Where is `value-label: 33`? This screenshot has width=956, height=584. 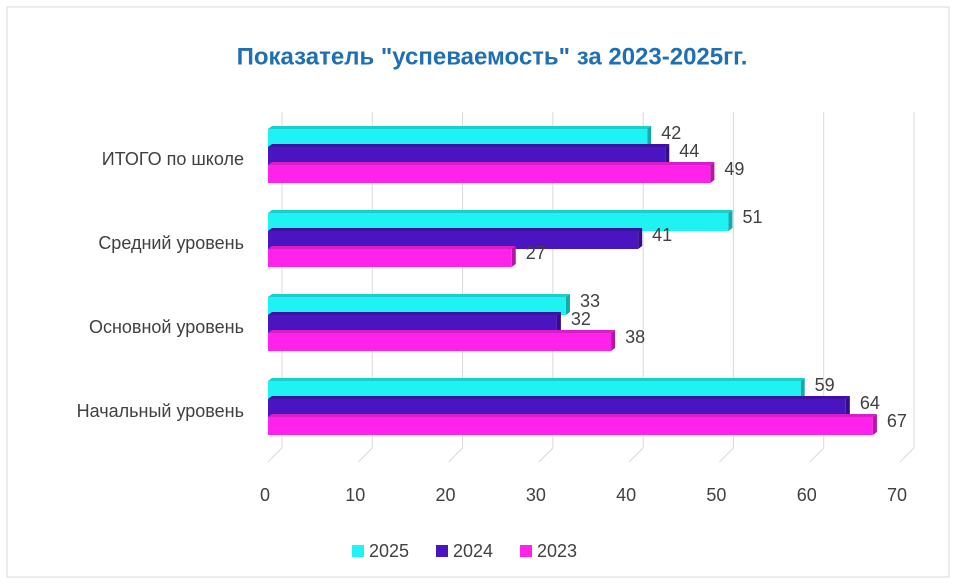
value-label: 33 is located at coordinates (590, 301).